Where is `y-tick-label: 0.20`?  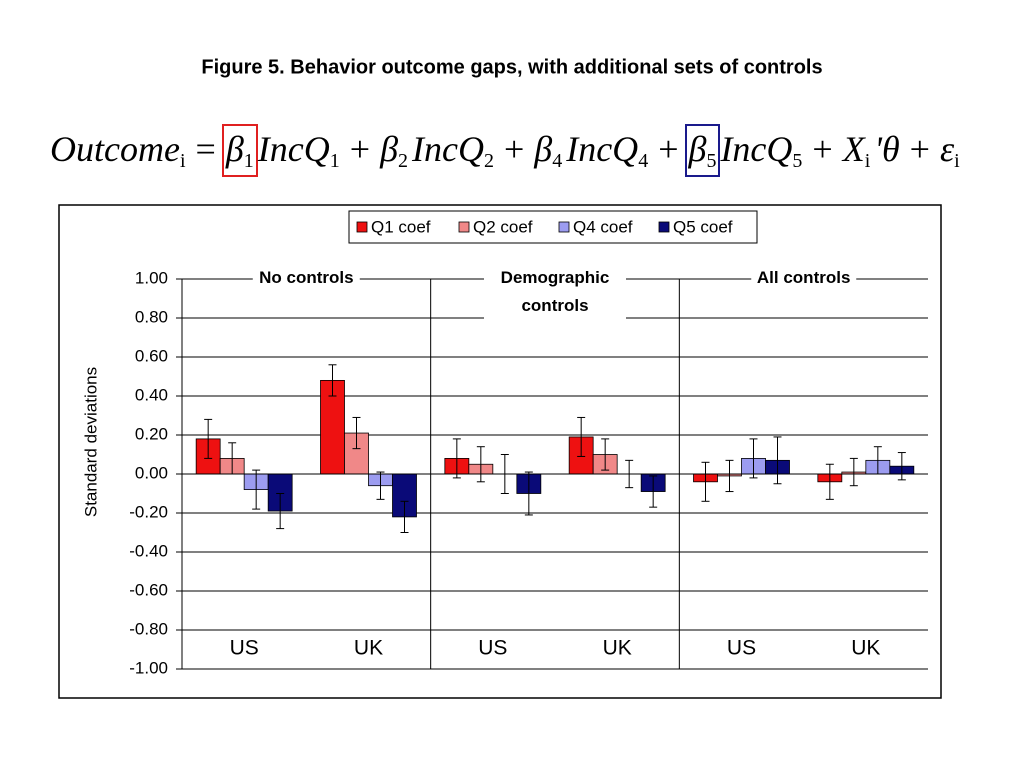
y-tick-label: 0.20 is located at coordinates (151, 433).